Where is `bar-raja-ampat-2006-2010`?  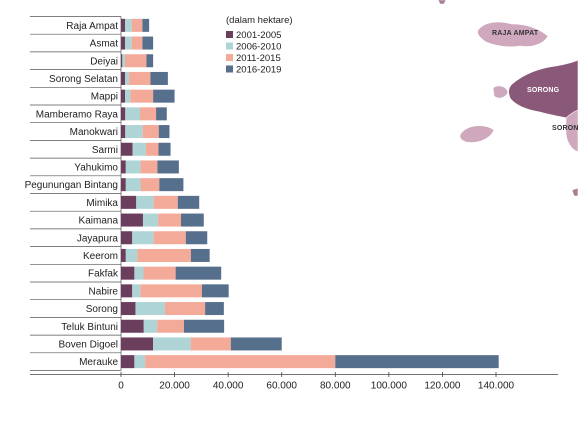
bar-raja-ampat-2006-2010 is located at coordinates (128, 25).